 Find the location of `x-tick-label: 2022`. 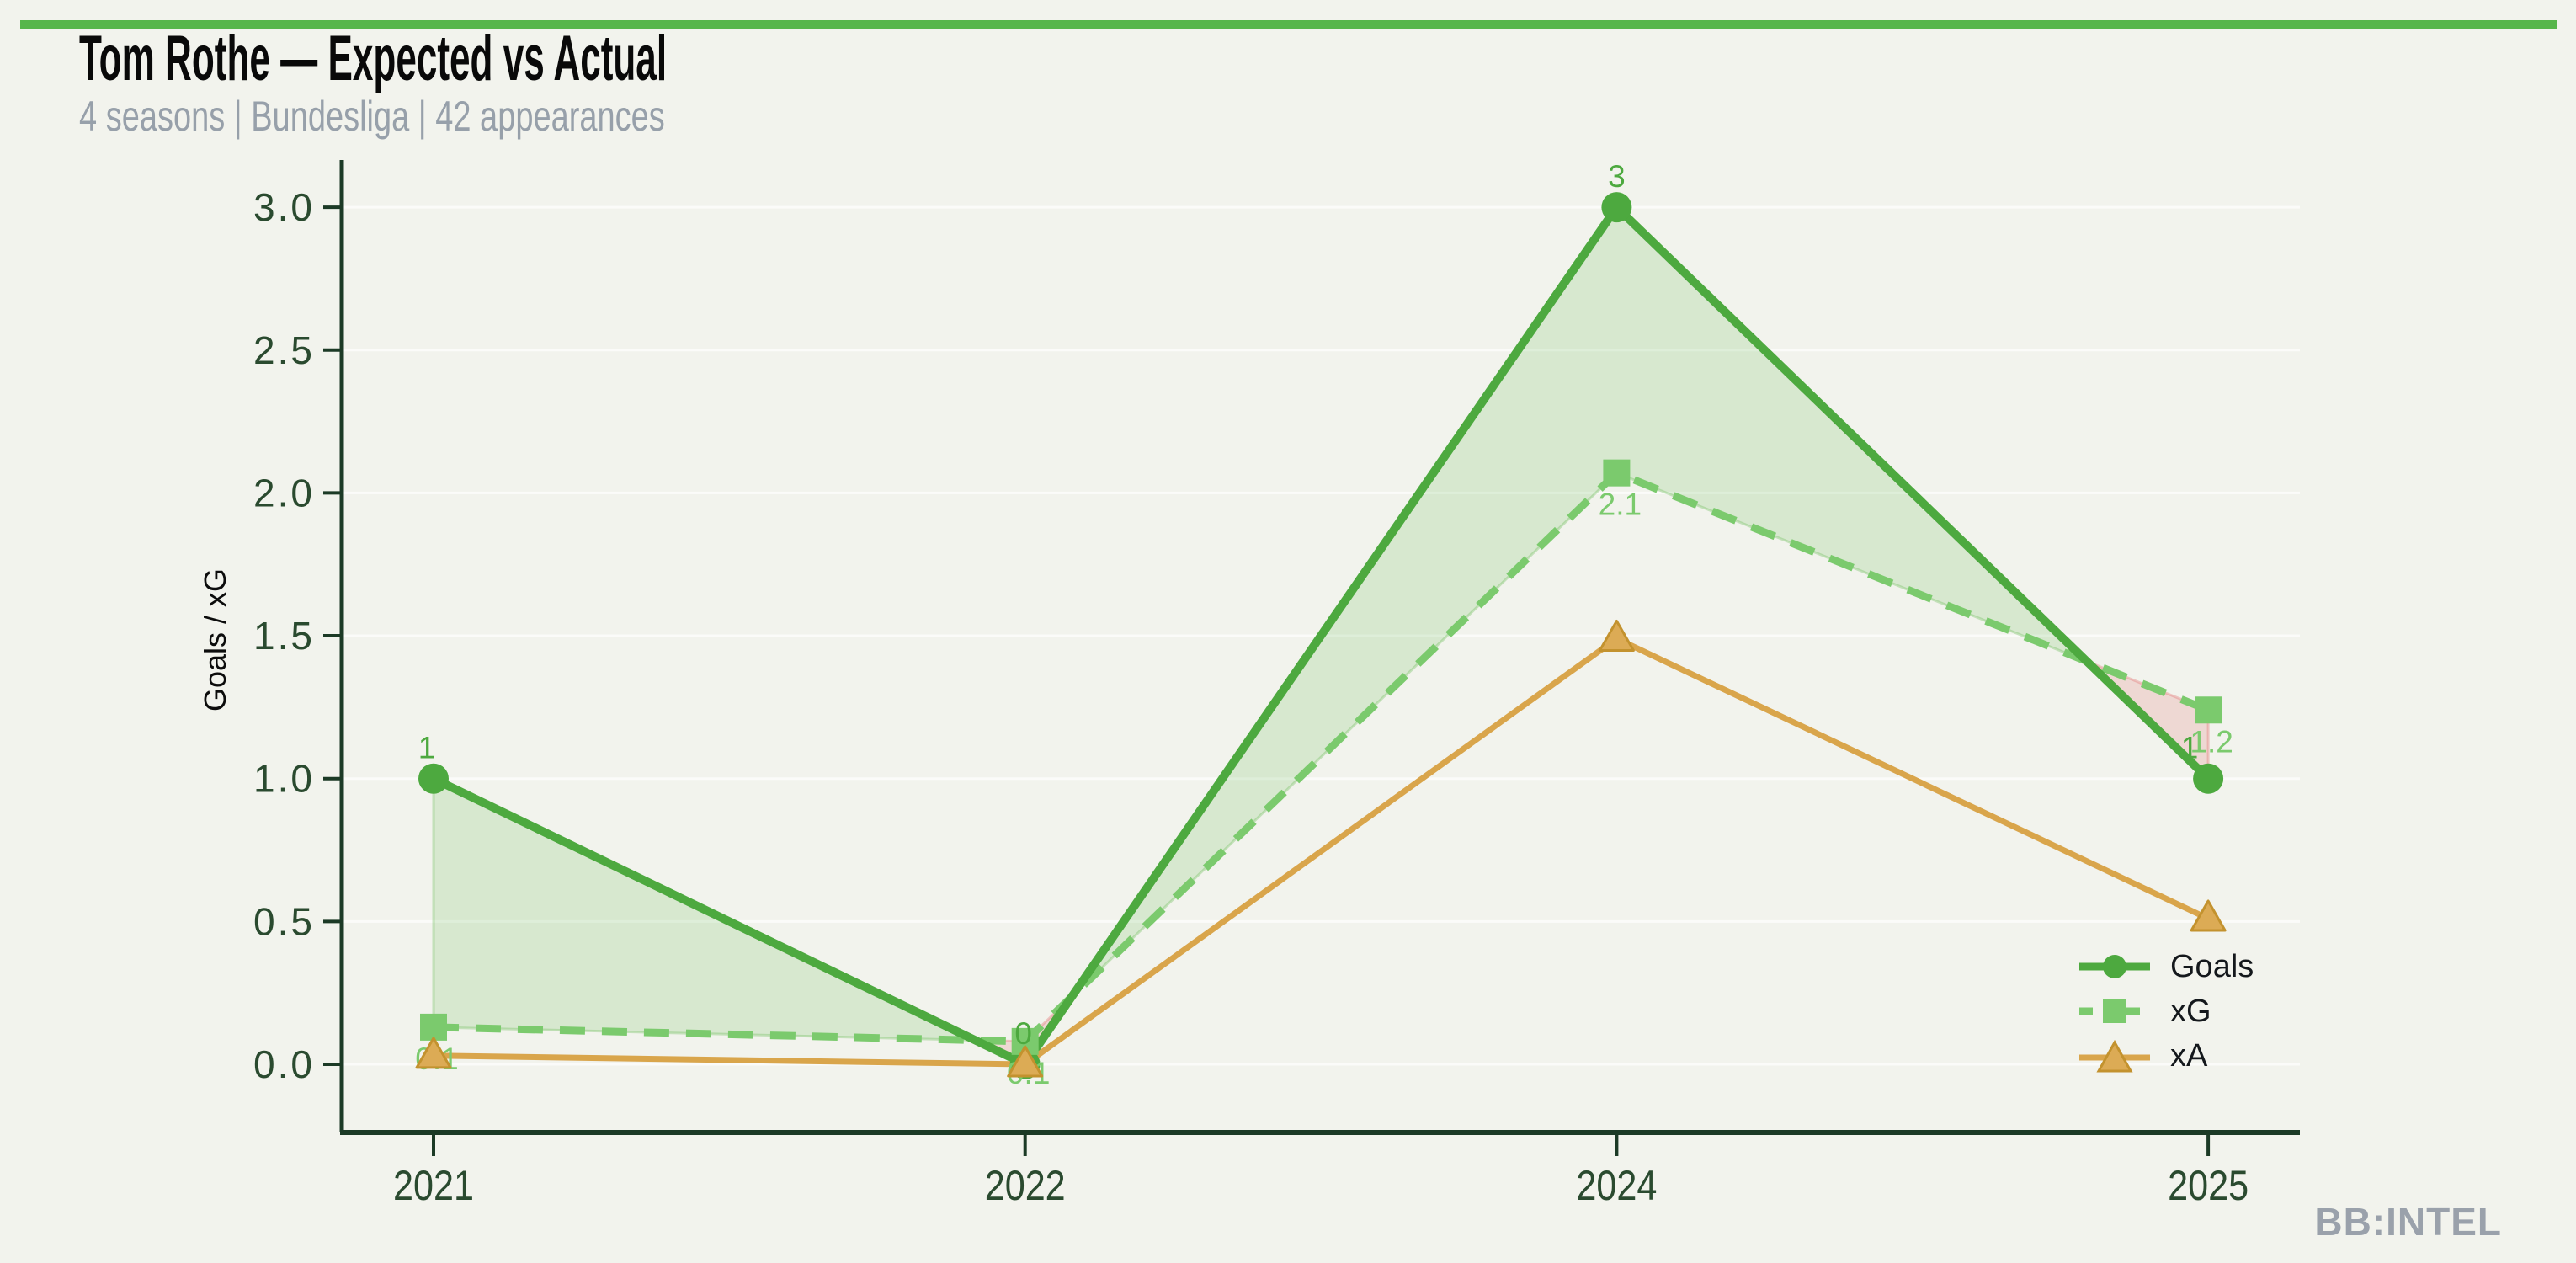

x-tick-label: 2022 is located at coordinates (1025, 1185).